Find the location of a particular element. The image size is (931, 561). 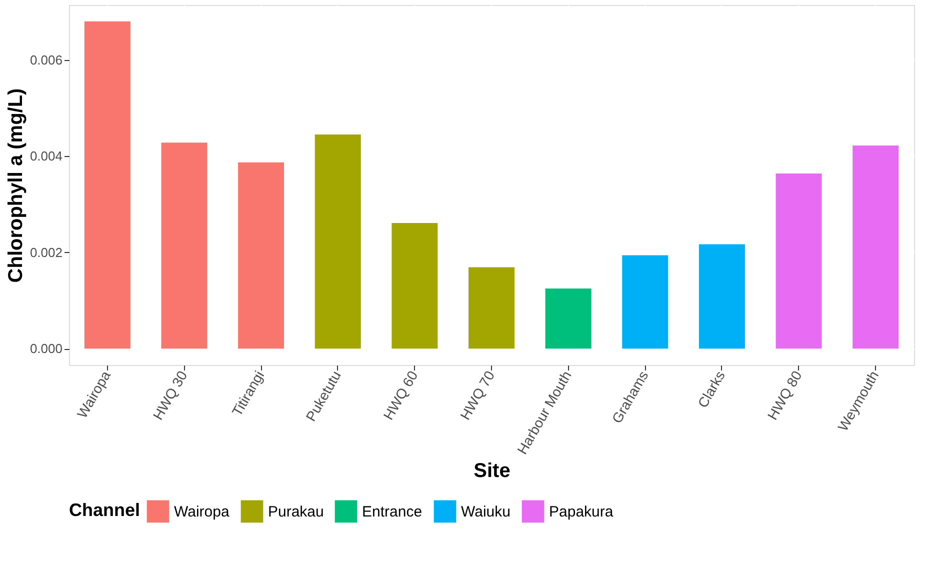

legend-label: Entrance is located at coordinates (392, 511).